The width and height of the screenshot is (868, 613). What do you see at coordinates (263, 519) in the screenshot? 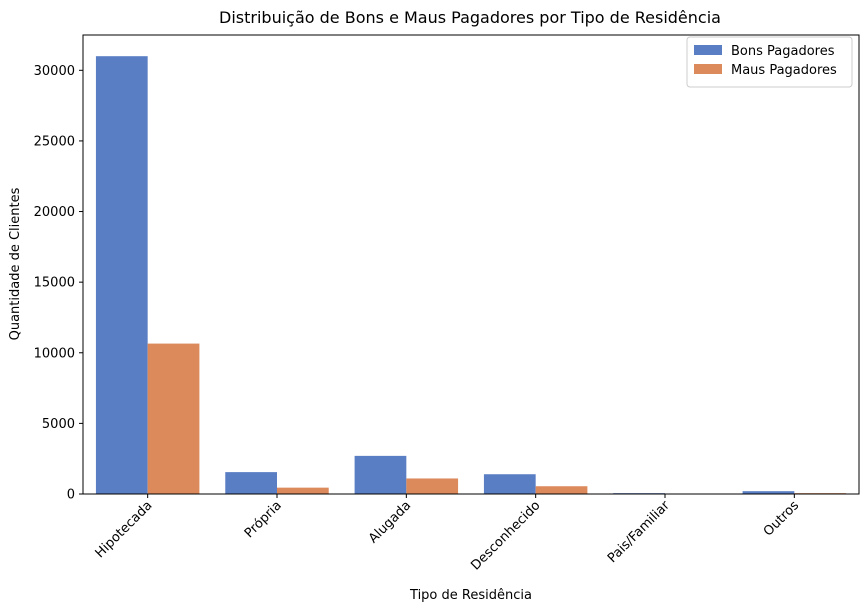
I see `x-tick-label: Própria` at bounding box center [263, 519].